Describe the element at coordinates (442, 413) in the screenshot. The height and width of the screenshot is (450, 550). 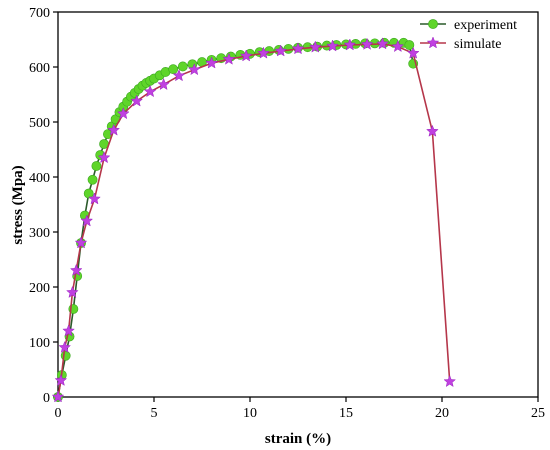
I see `x-tick-label: 20` at that location.